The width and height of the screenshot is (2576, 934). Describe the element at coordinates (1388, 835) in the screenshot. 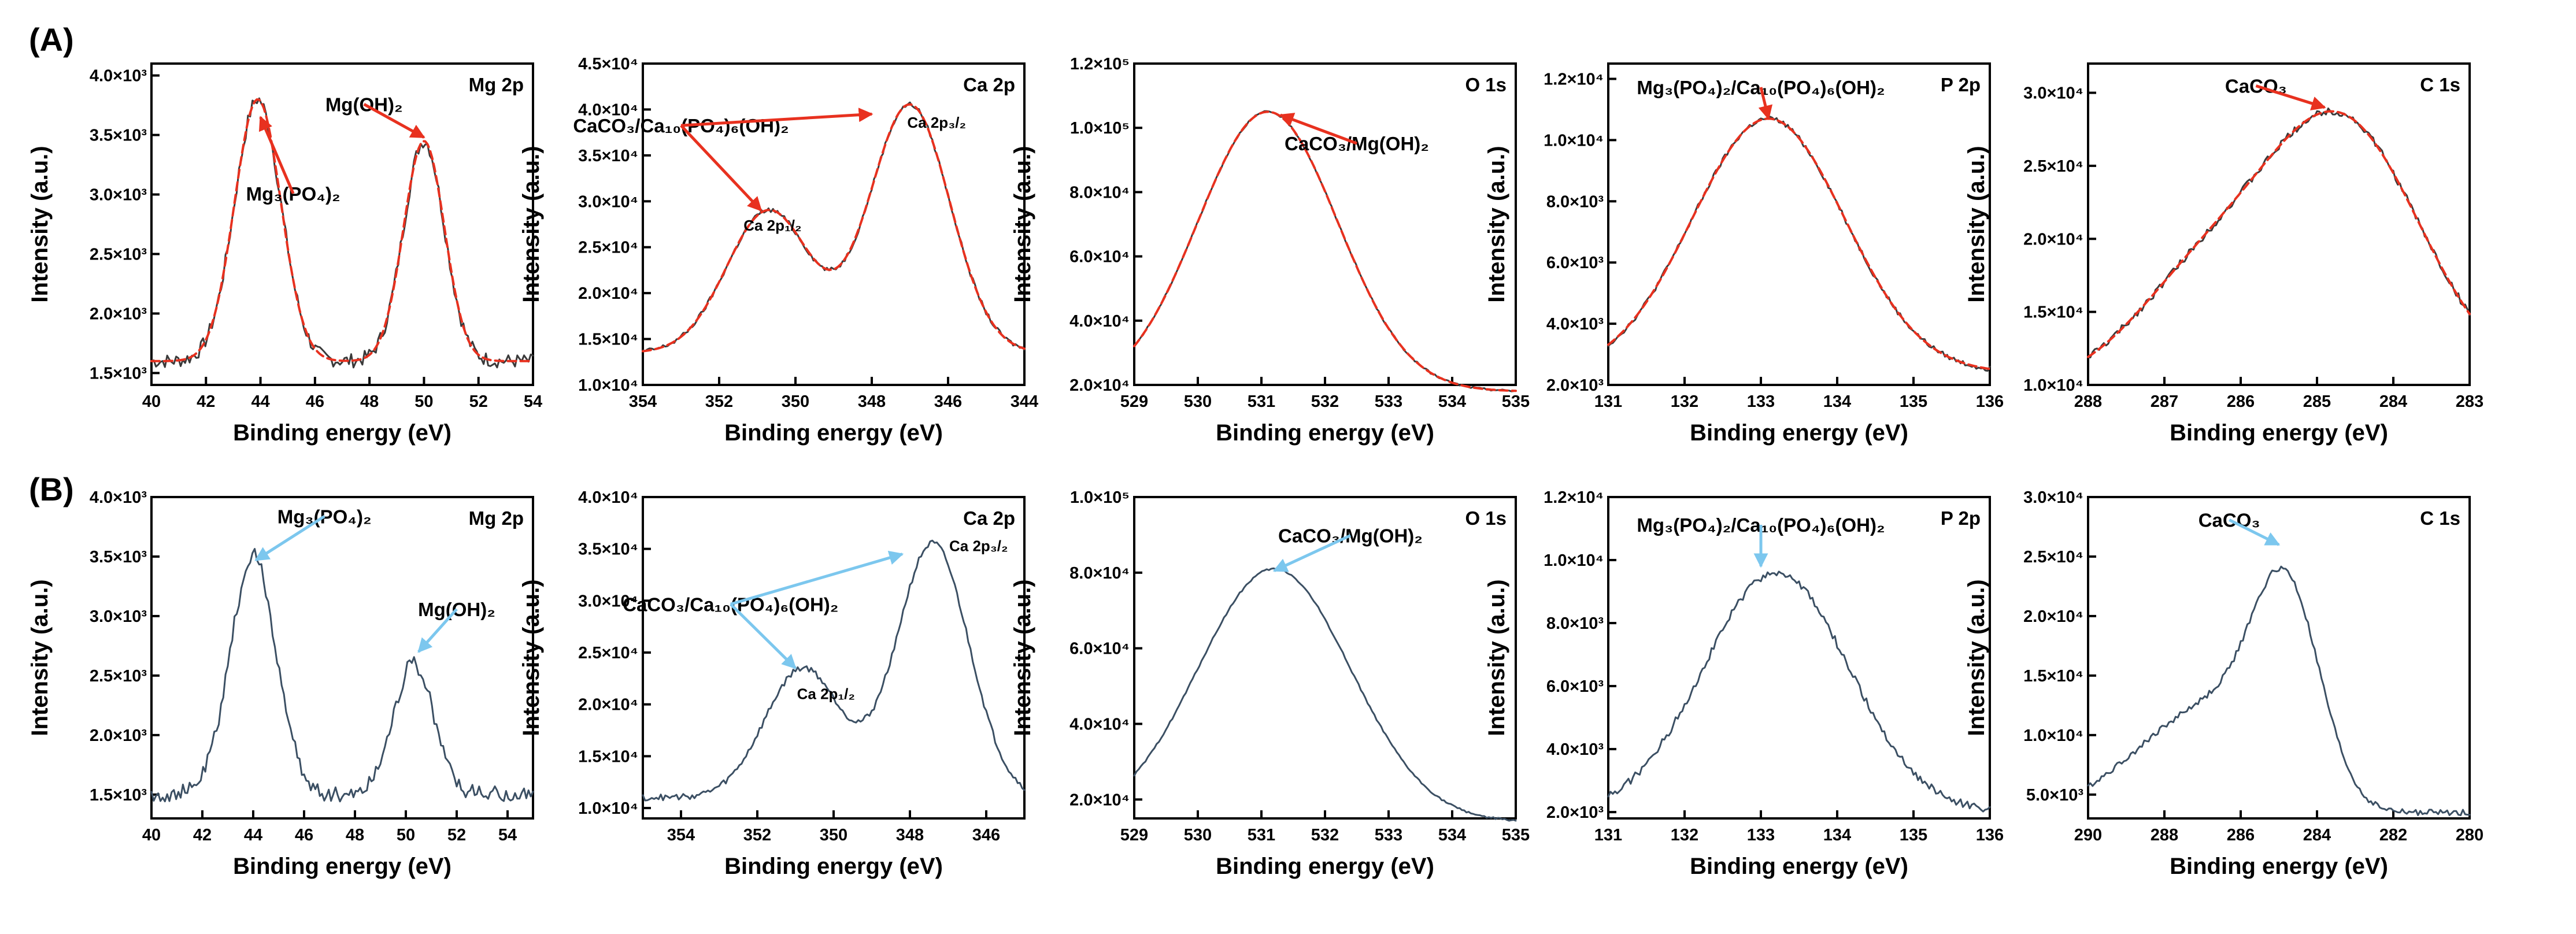

I see `x-tick-label: 533` at that location.